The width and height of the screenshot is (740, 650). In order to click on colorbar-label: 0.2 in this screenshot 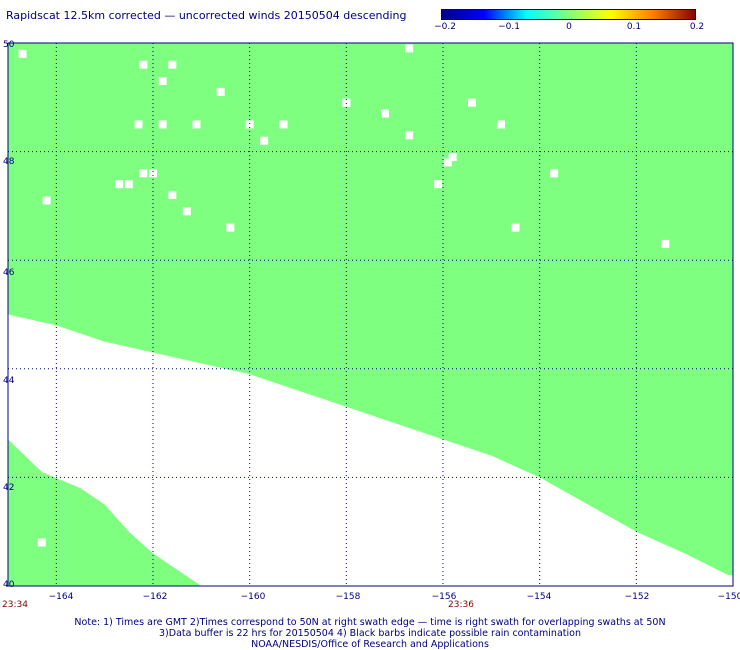, I will do `click(697, 27)`.